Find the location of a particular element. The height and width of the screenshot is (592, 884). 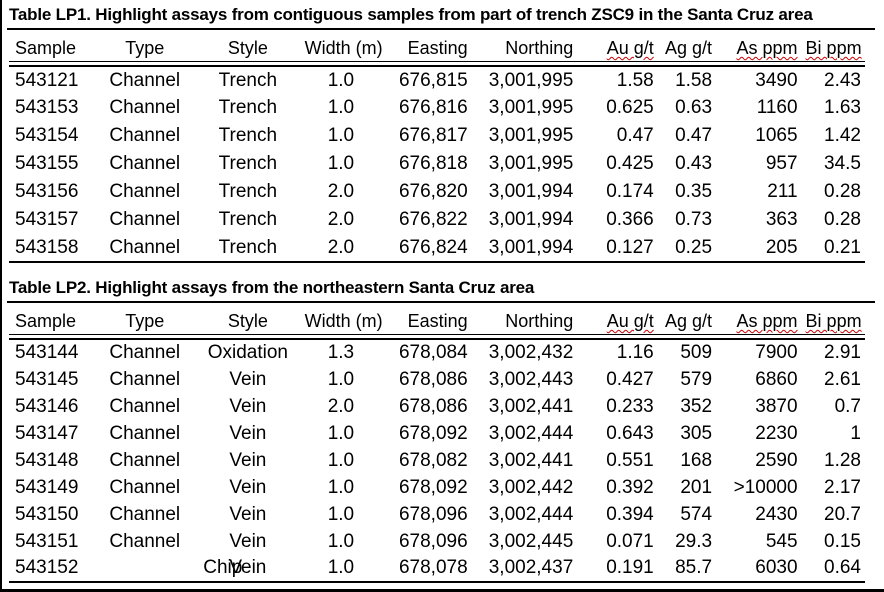

cell-value: 1.3 is located at coordinates (341, 352).